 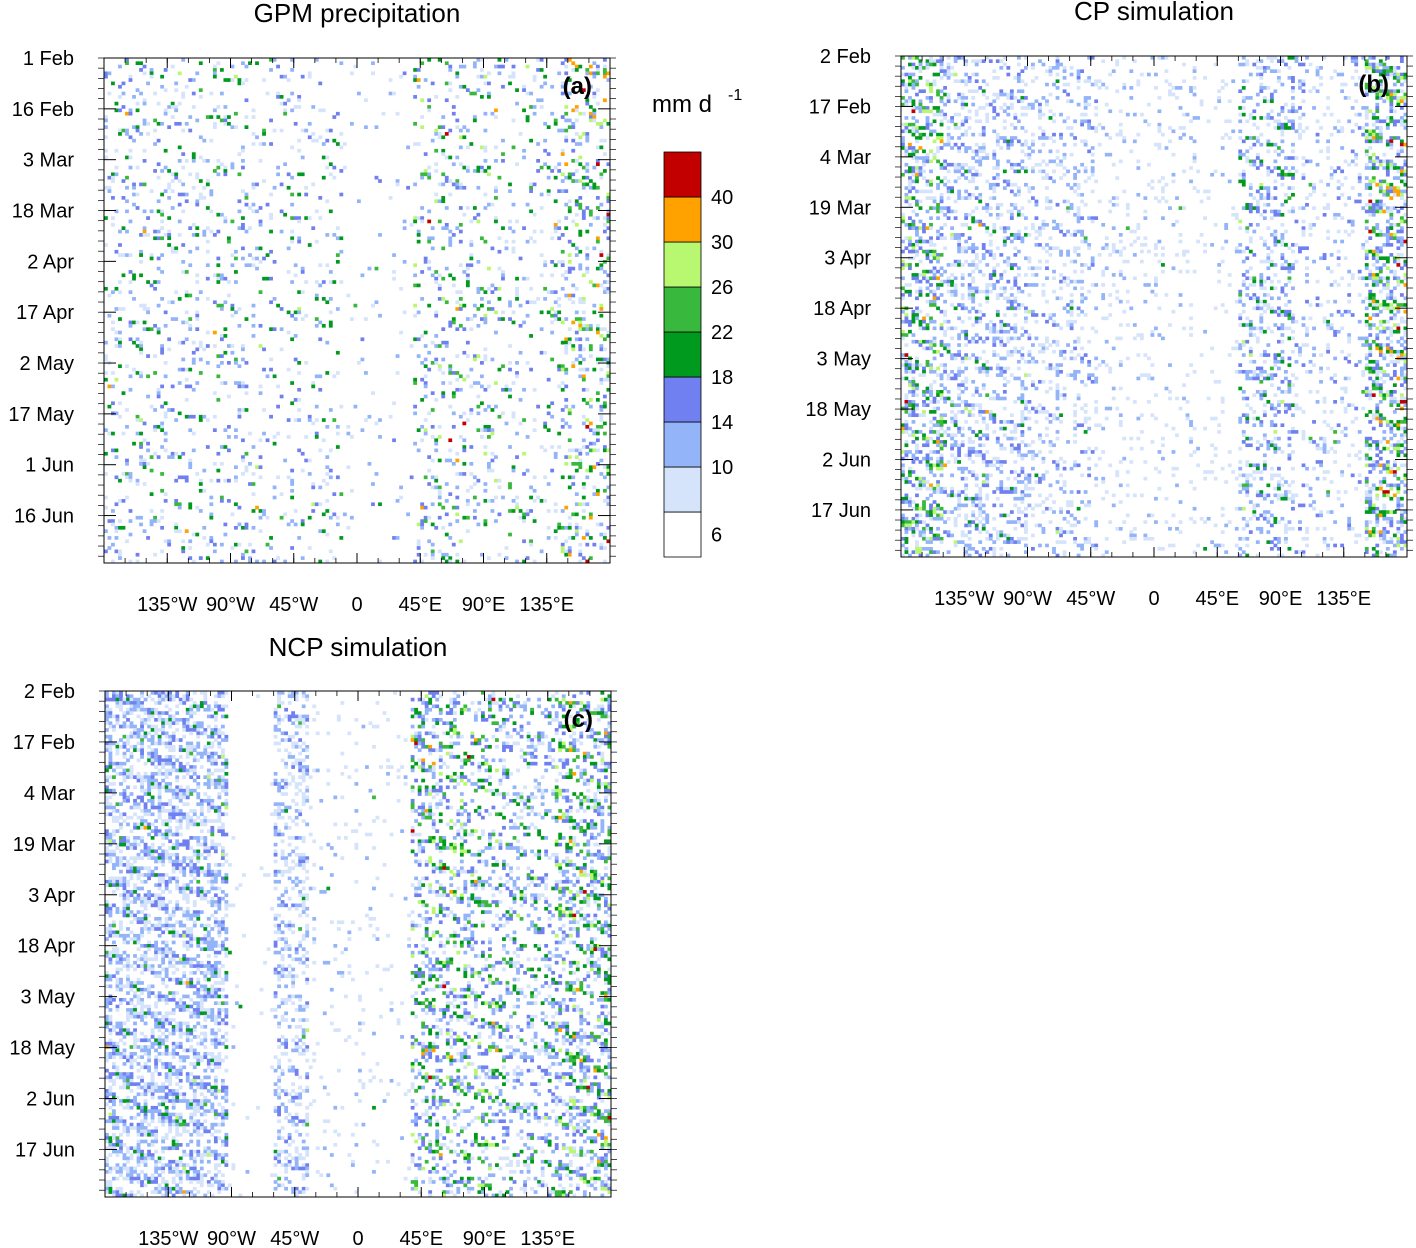 I want to click on colorbar-label: 18, so click(x=722, y=378).